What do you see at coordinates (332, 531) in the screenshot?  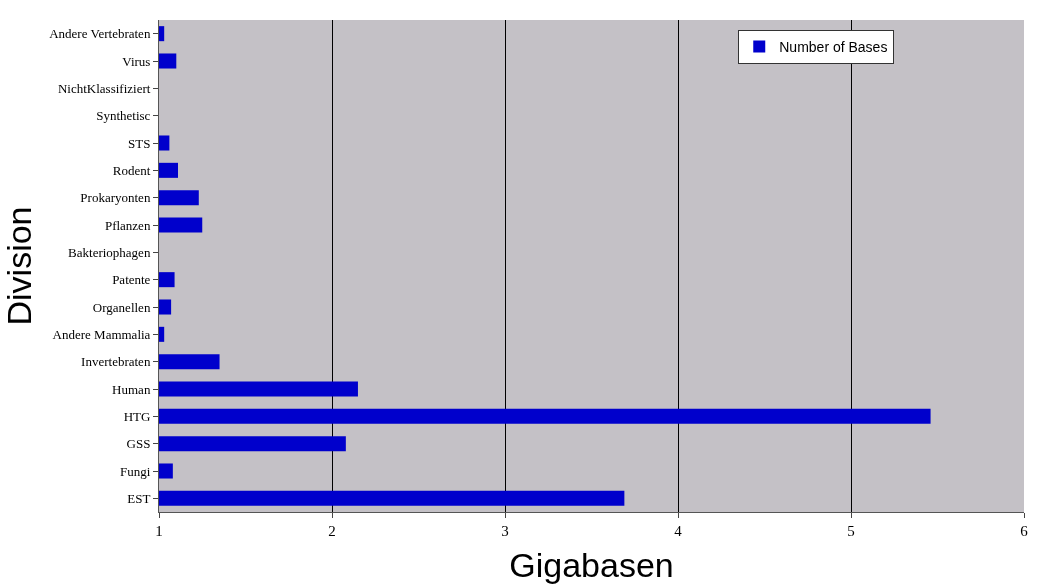 I see `x-tick-label: 2` at bounding box center [332, 531].